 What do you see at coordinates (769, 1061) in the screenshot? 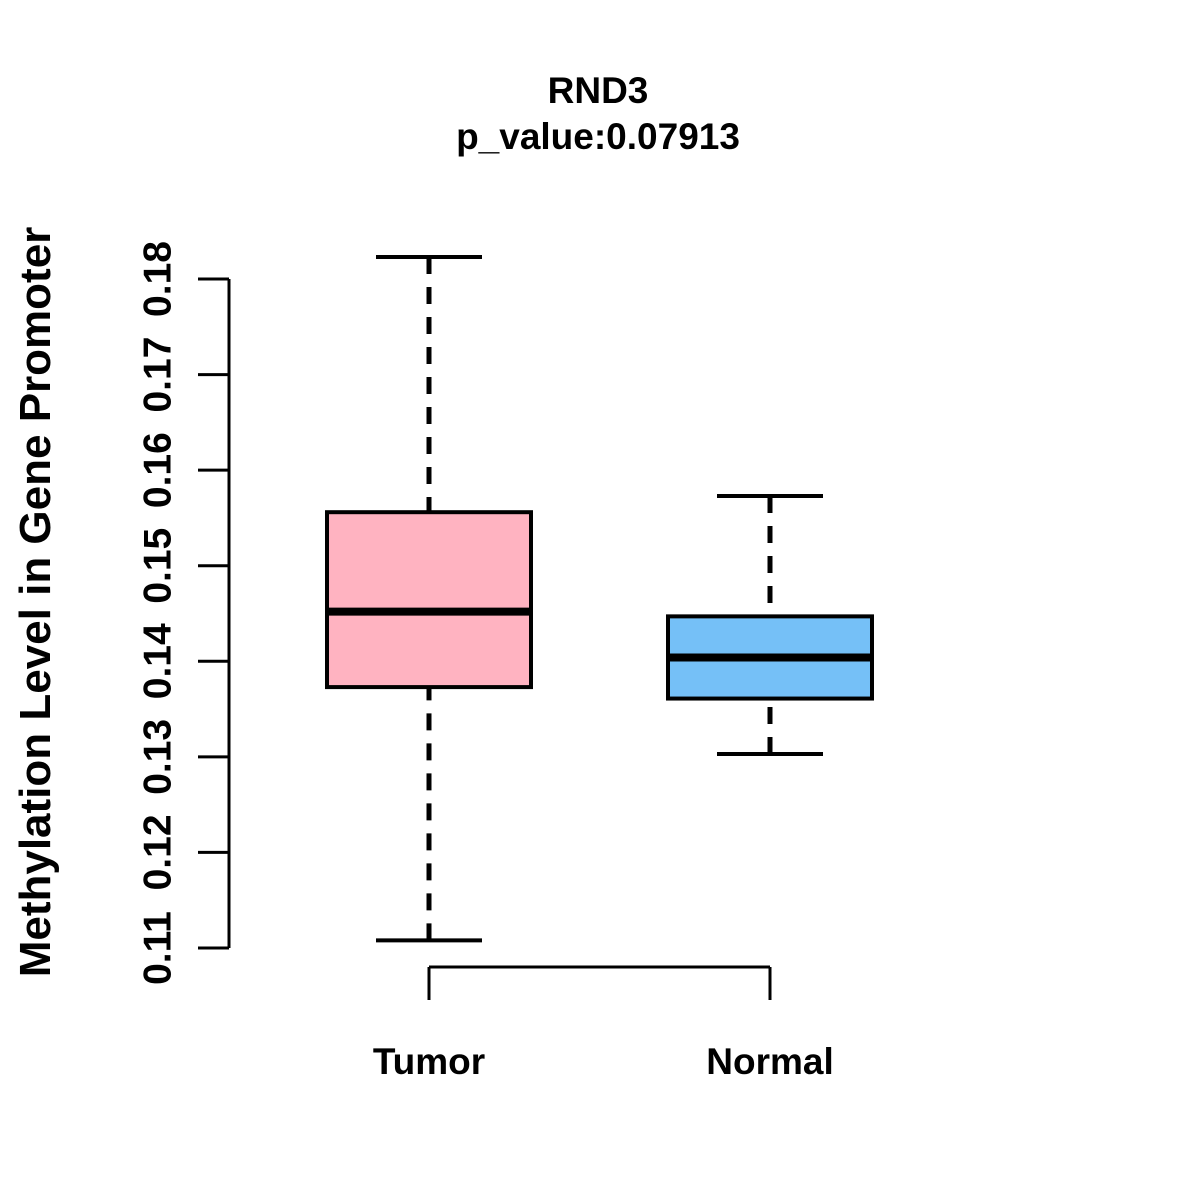
I see `x-category-label-normal: Normal` at bounding box center [769, 1061].